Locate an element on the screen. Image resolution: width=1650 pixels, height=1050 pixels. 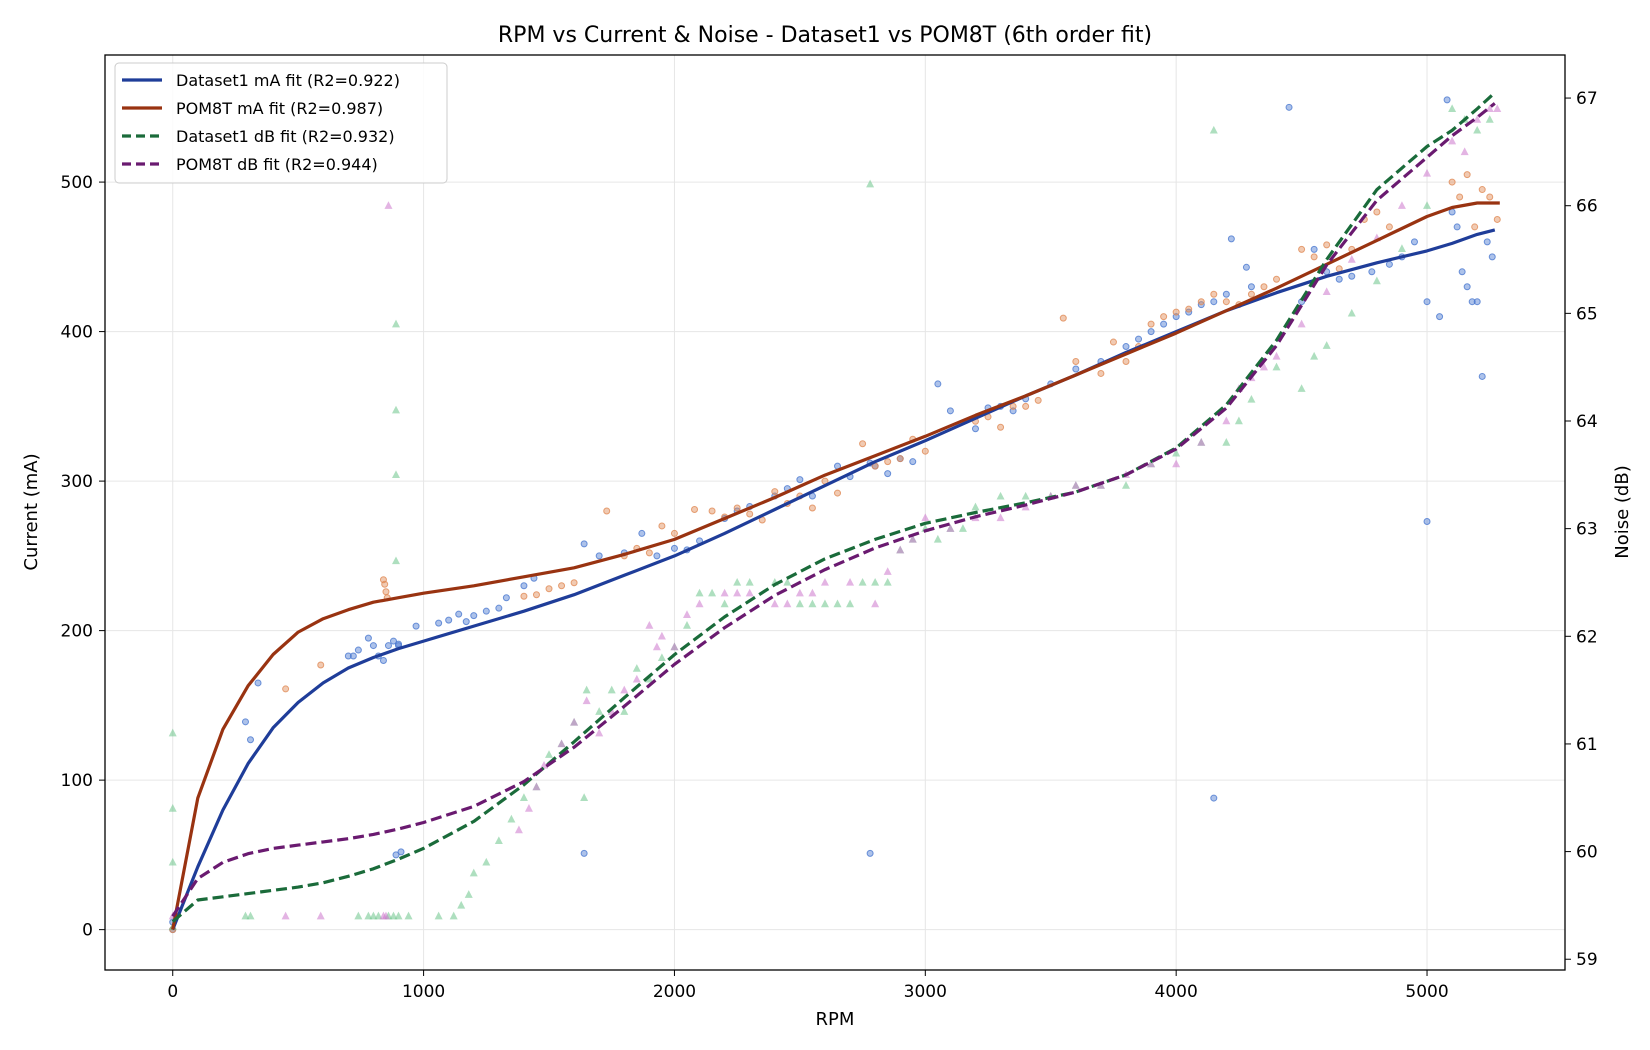
x-tick-label: 3000 is located at coordinates (925, 992).